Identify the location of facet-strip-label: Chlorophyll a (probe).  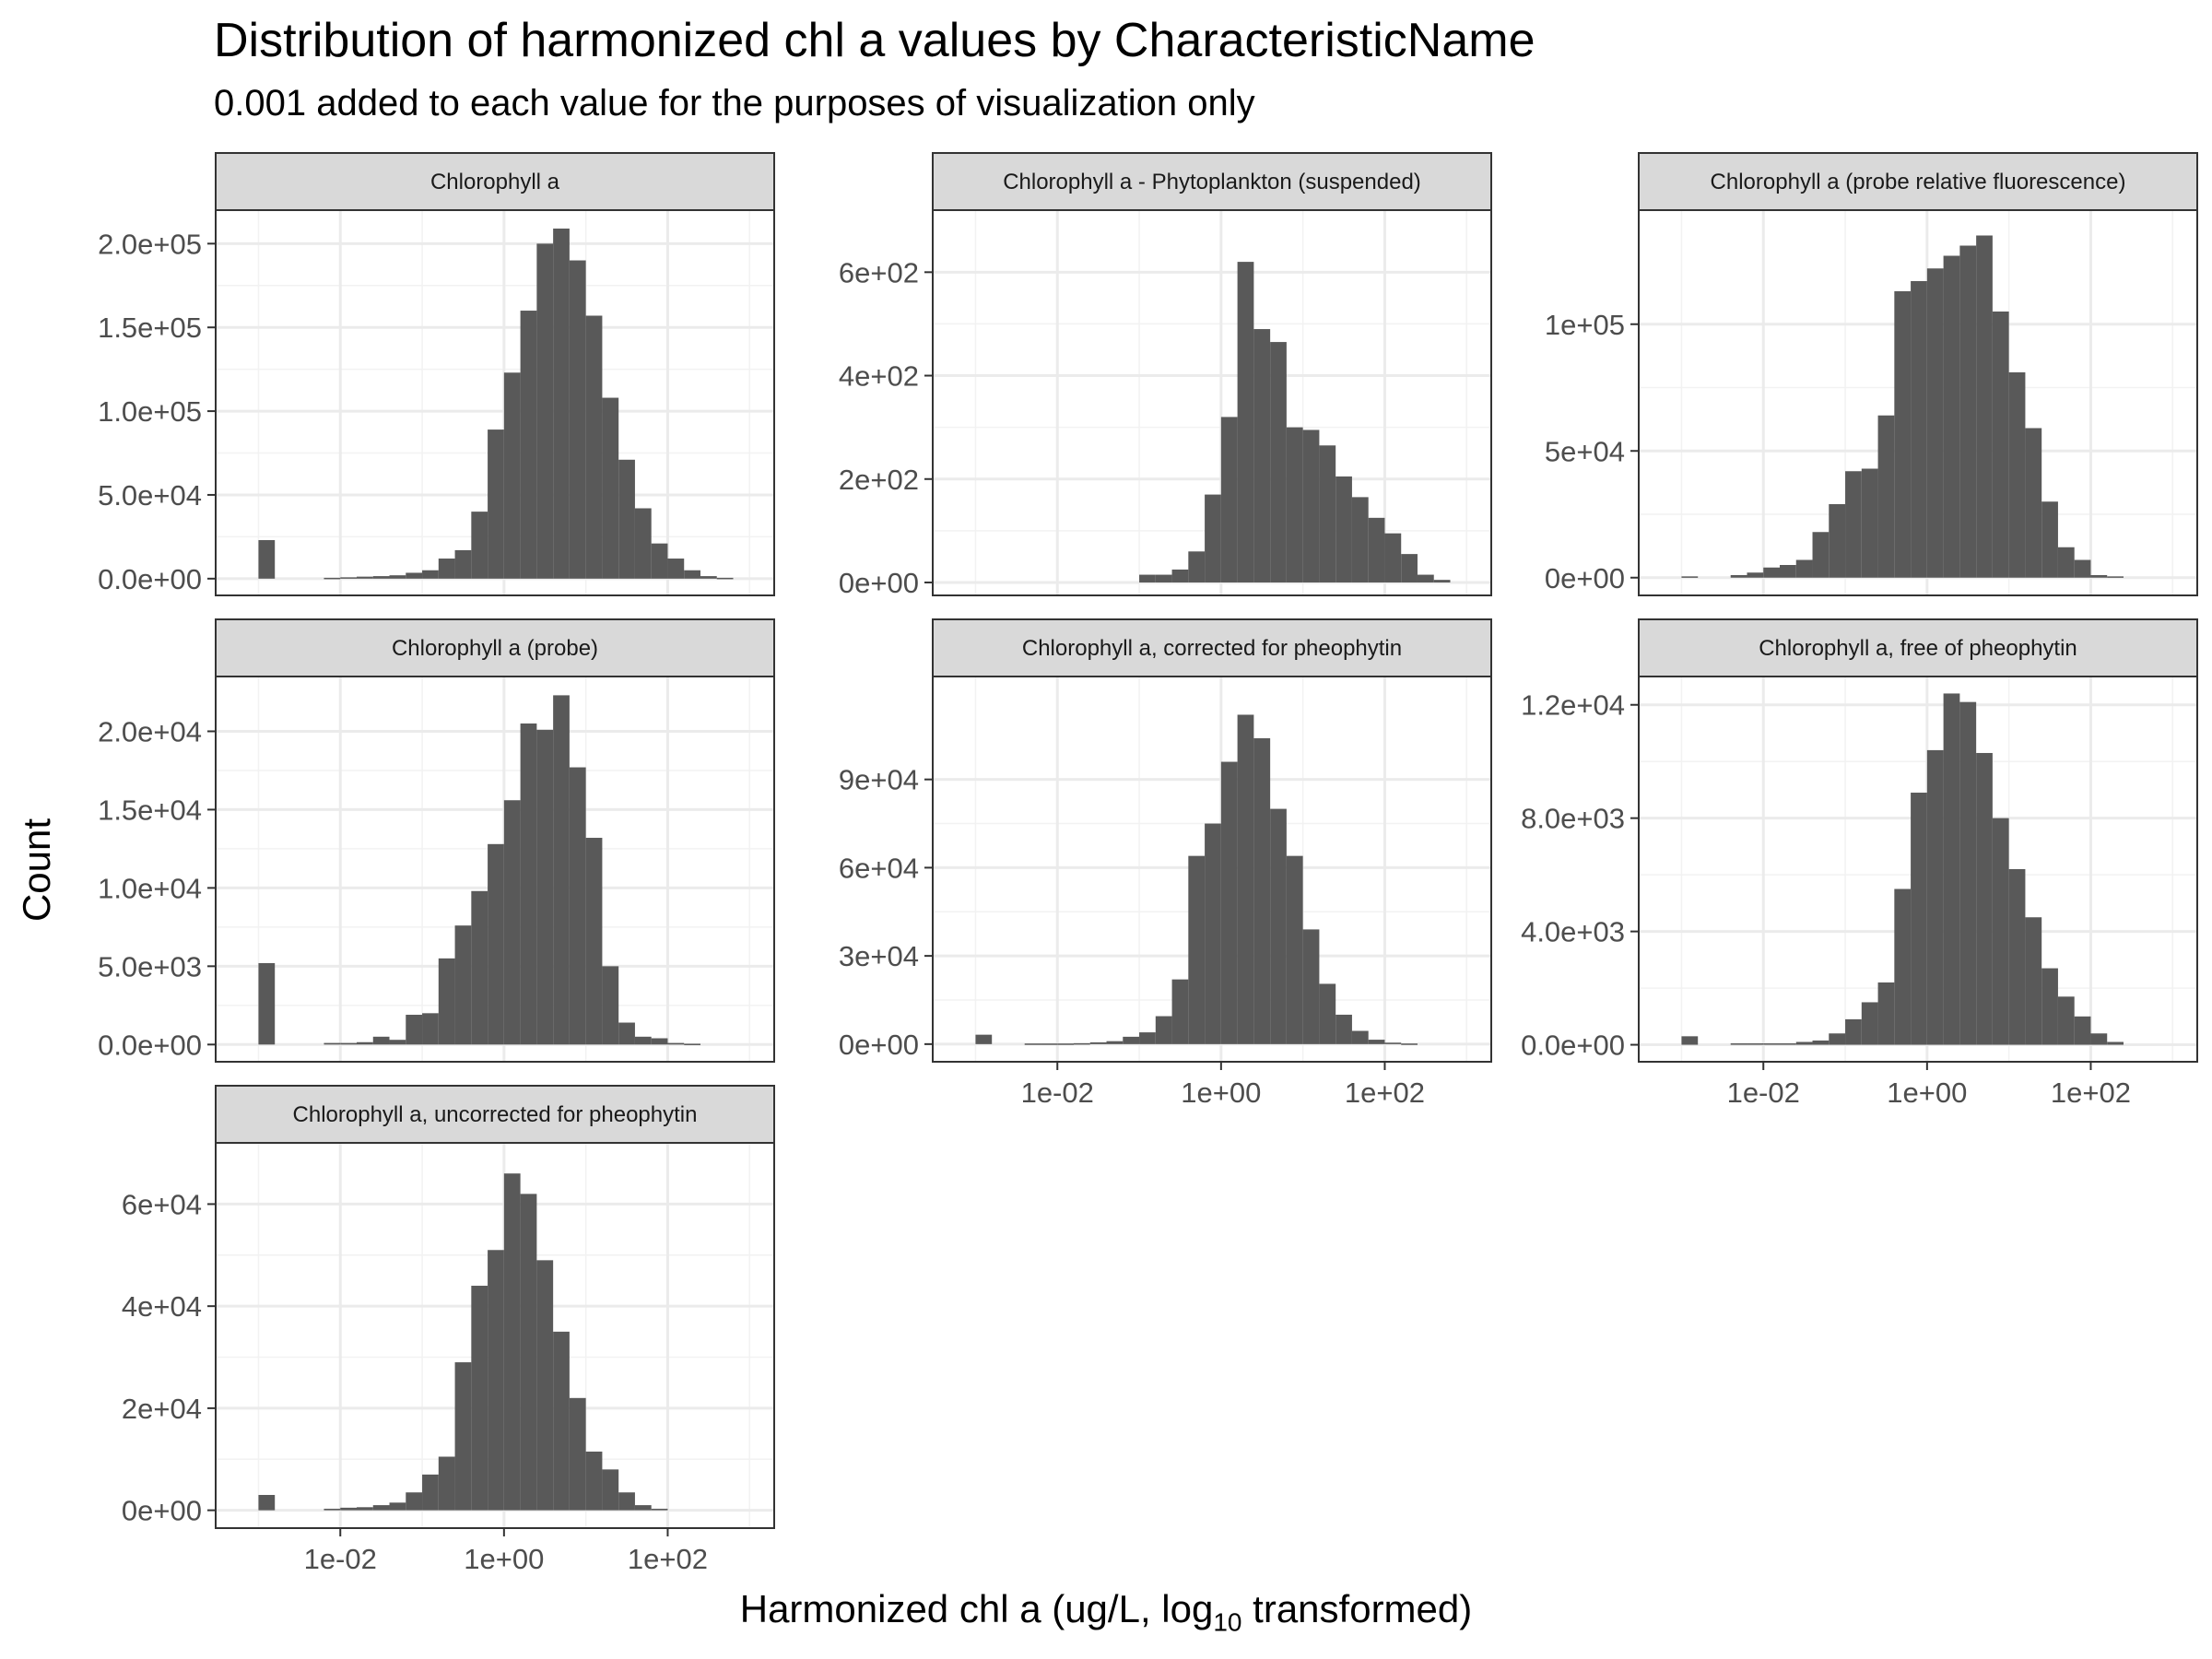
(495, 648).